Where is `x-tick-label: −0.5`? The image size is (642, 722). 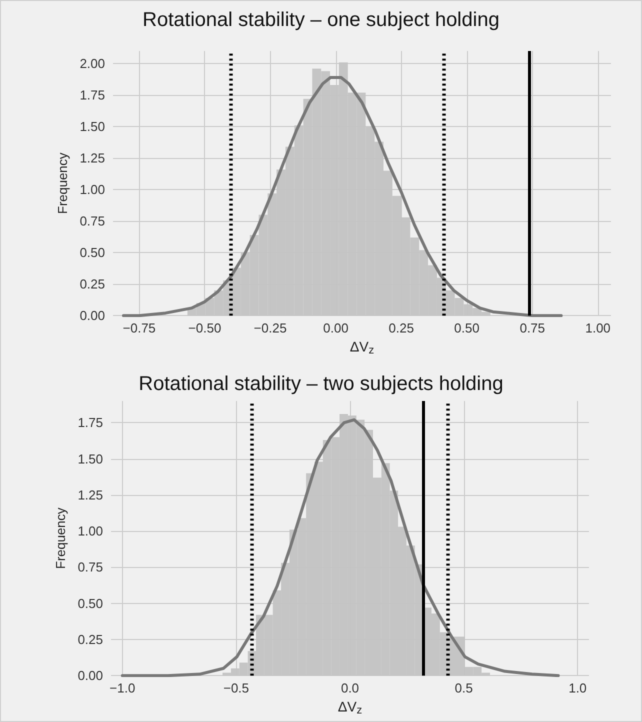
x-tick-label: −0.5 is located at coordinates (236, 688).